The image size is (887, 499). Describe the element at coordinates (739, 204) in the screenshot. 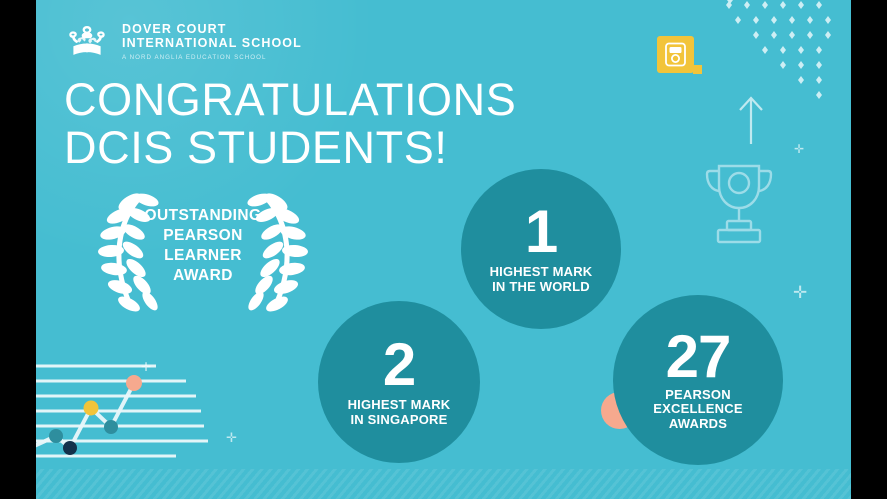

I see `trophy-outline-icon` at that location.